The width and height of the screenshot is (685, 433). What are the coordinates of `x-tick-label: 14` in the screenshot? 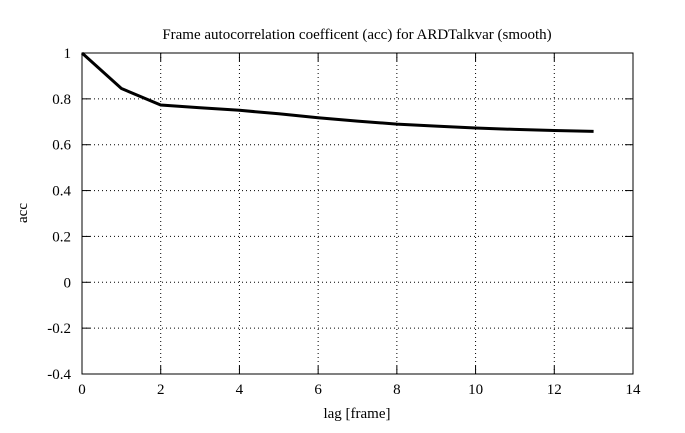 It's located at (634, 390).